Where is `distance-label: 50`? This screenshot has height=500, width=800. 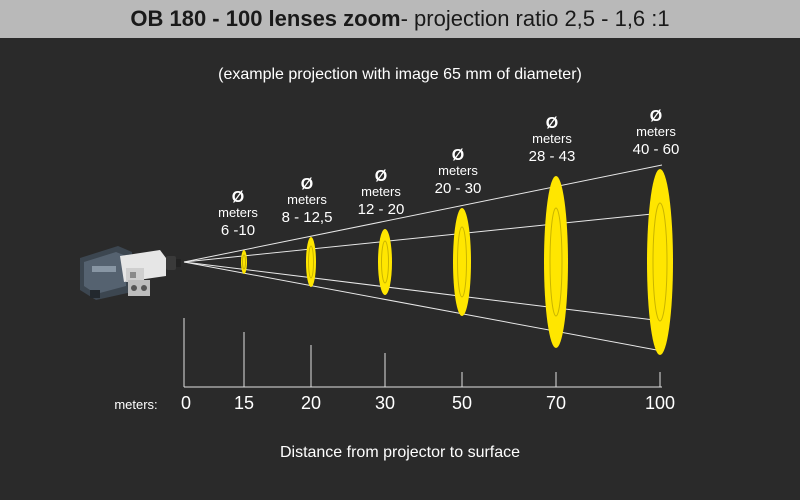 distance-label: 50 is located at coordinates (462, 403).